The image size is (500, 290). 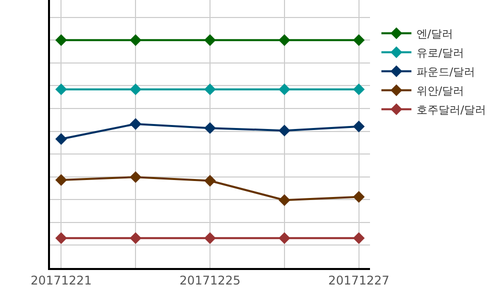 I want to click on legend-label: 위안/달러, so click(x=440, y=91).